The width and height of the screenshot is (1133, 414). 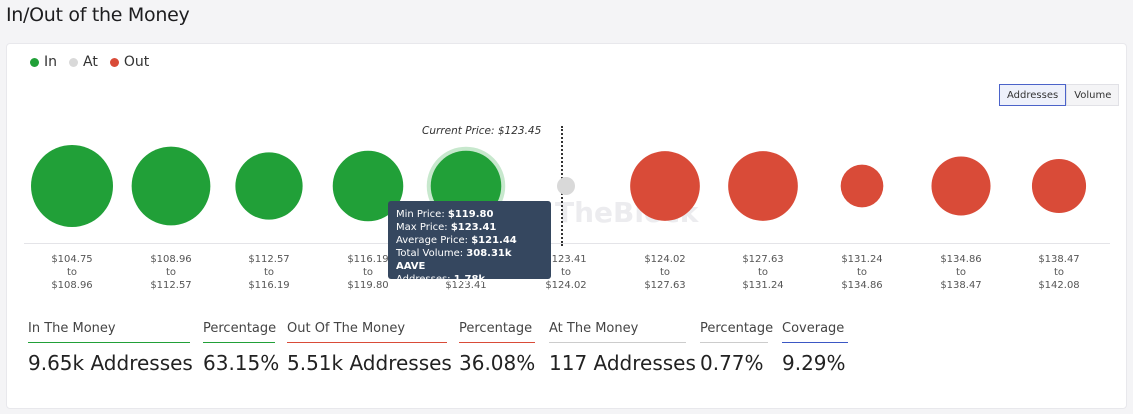 I want to click on range-to: $119.80, so click(x=368, y=285).